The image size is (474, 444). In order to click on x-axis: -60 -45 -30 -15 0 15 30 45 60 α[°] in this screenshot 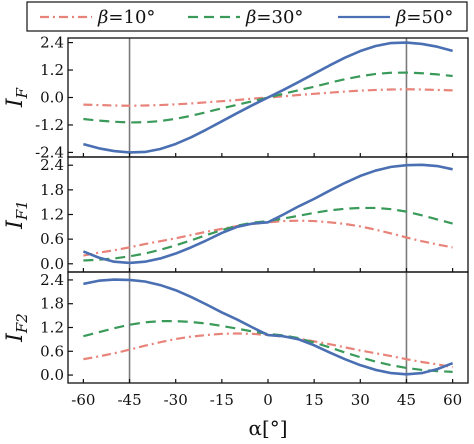, I will do `click(266, 415)`.